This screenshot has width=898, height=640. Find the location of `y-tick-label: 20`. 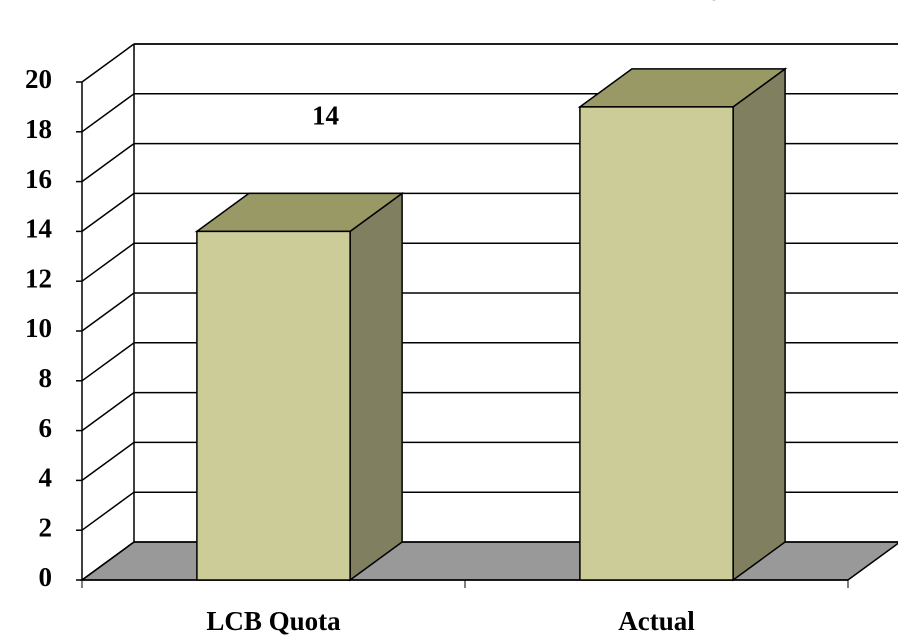

y-tick-label: 20 is located at coordinates (38, 79).